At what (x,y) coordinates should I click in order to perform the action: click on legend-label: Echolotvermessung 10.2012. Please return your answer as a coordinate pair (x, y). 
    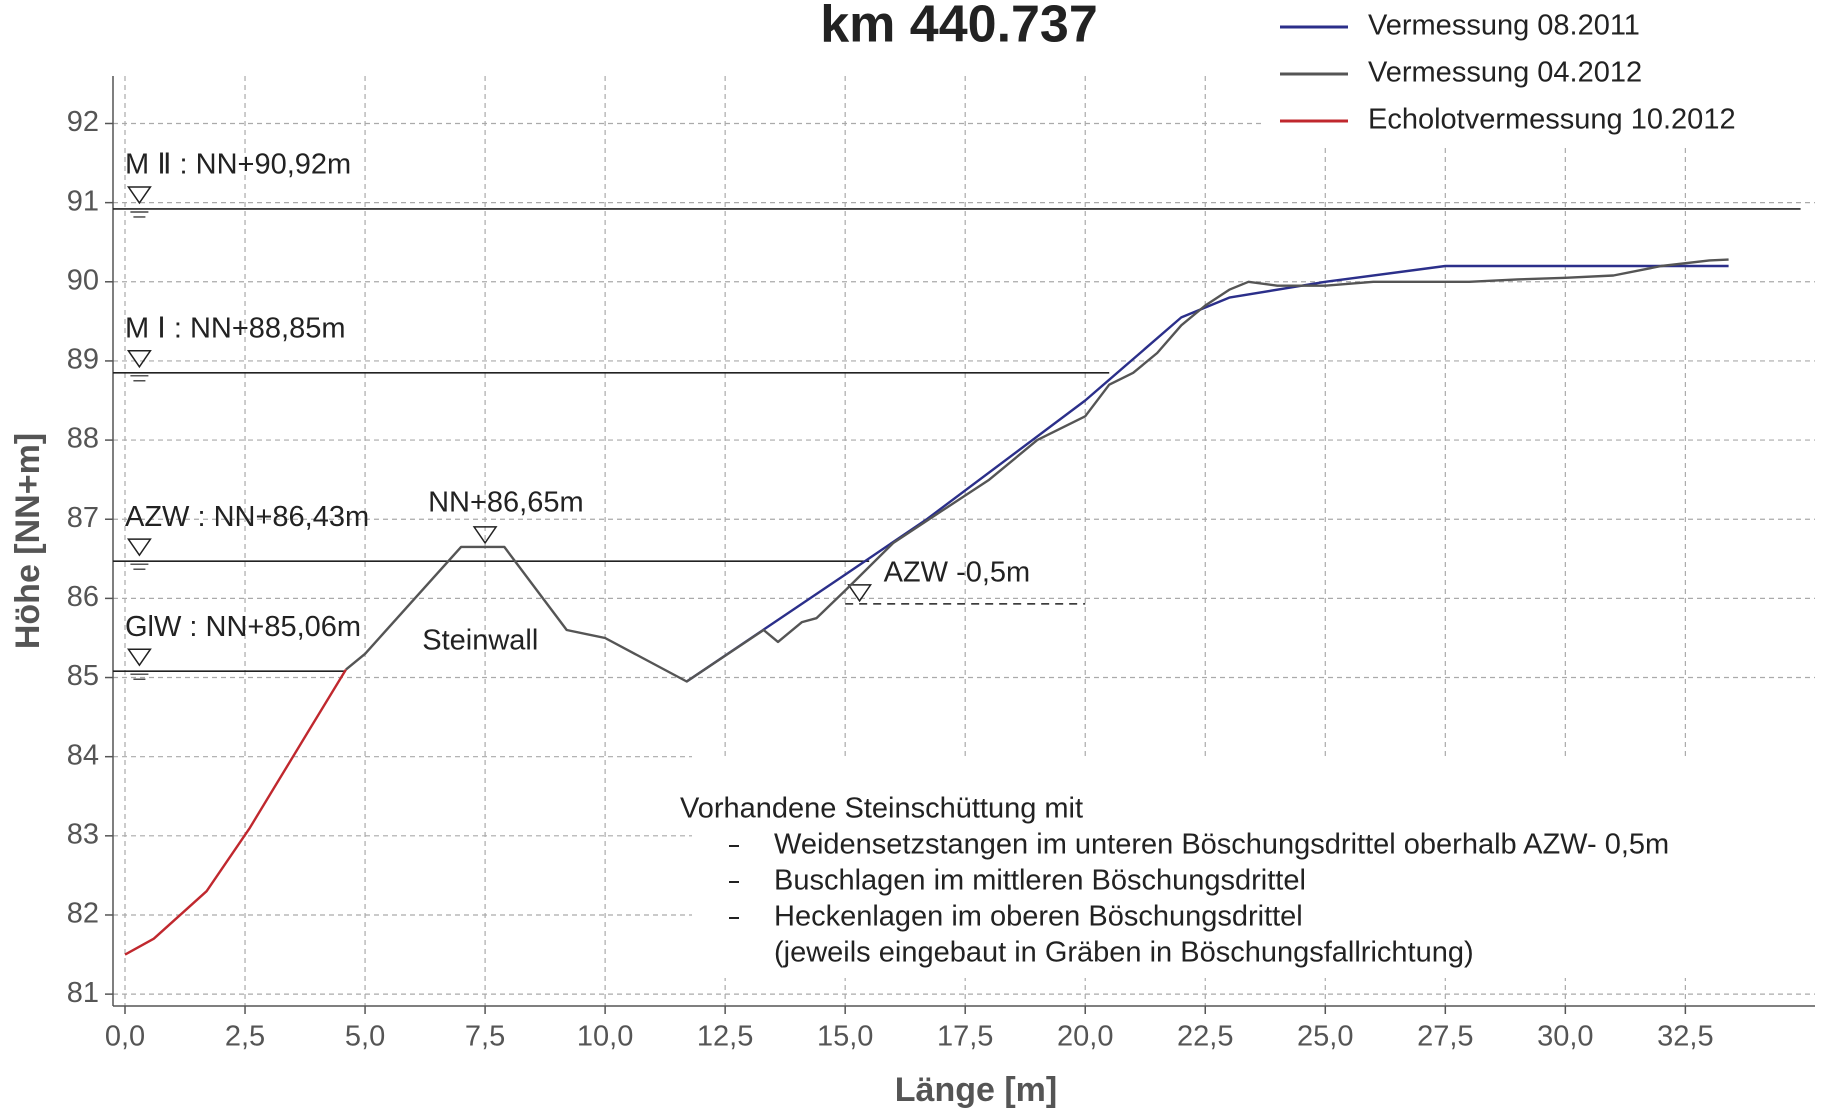
    Looking at the image, I should click on (1552, 120).